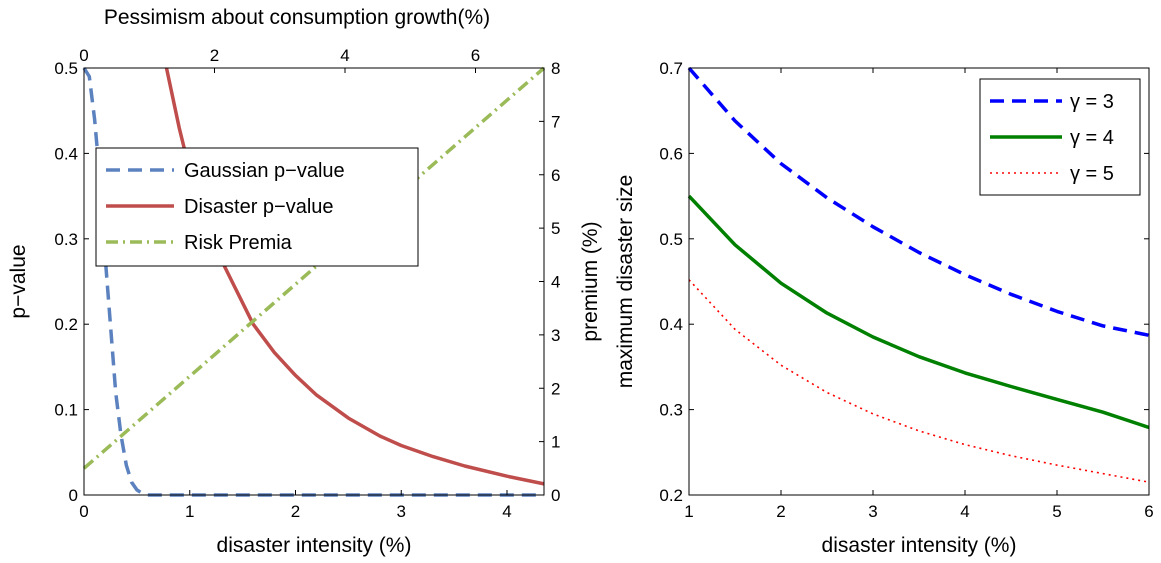  I want to click on y2-tick-label: 6, so click(555, 175).